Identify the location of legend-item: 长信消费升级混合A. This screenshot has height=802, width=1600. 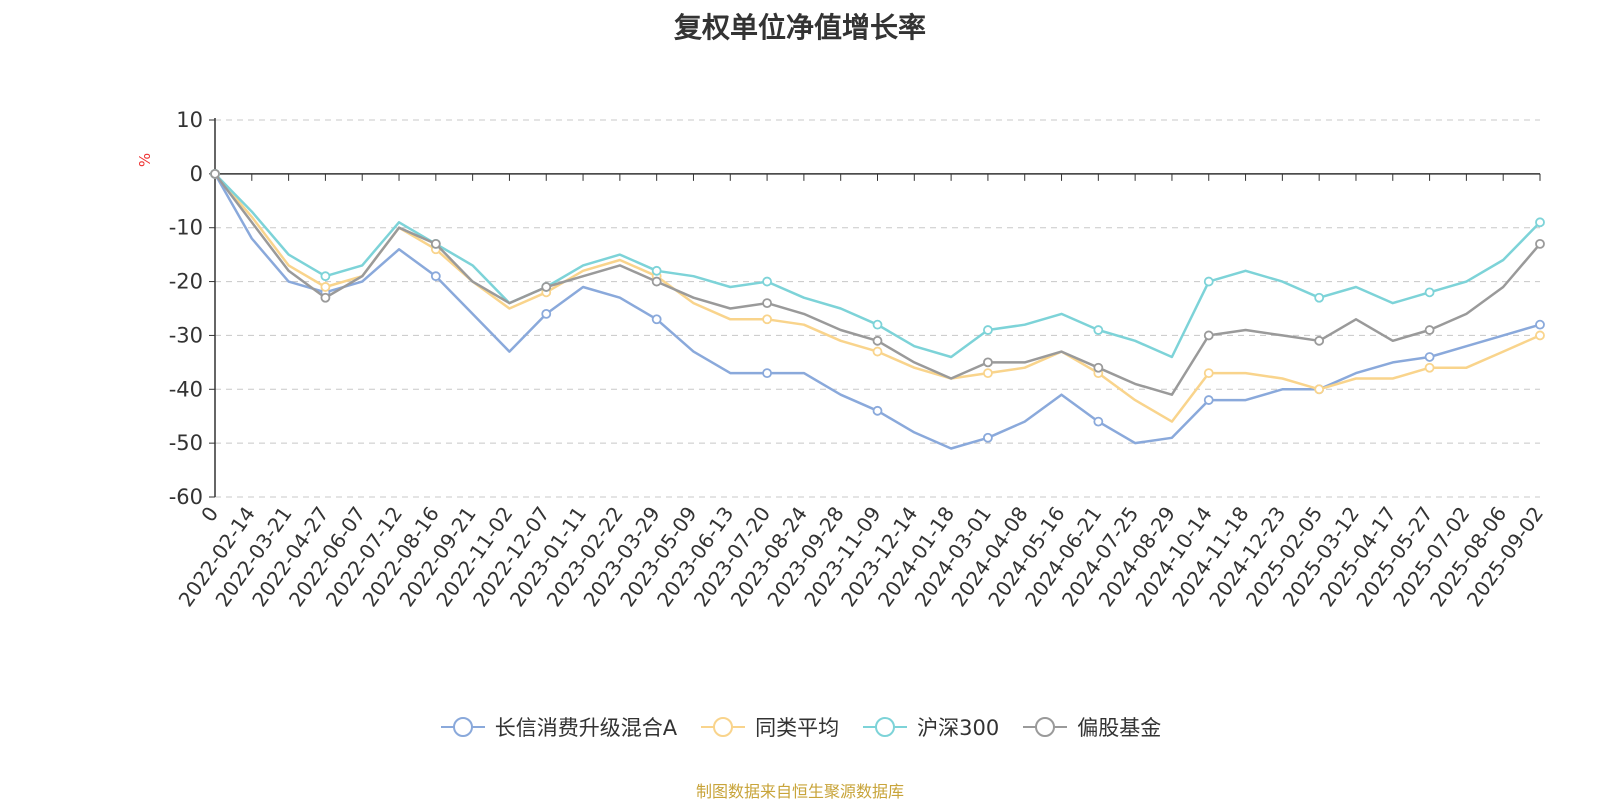
(558, 727).